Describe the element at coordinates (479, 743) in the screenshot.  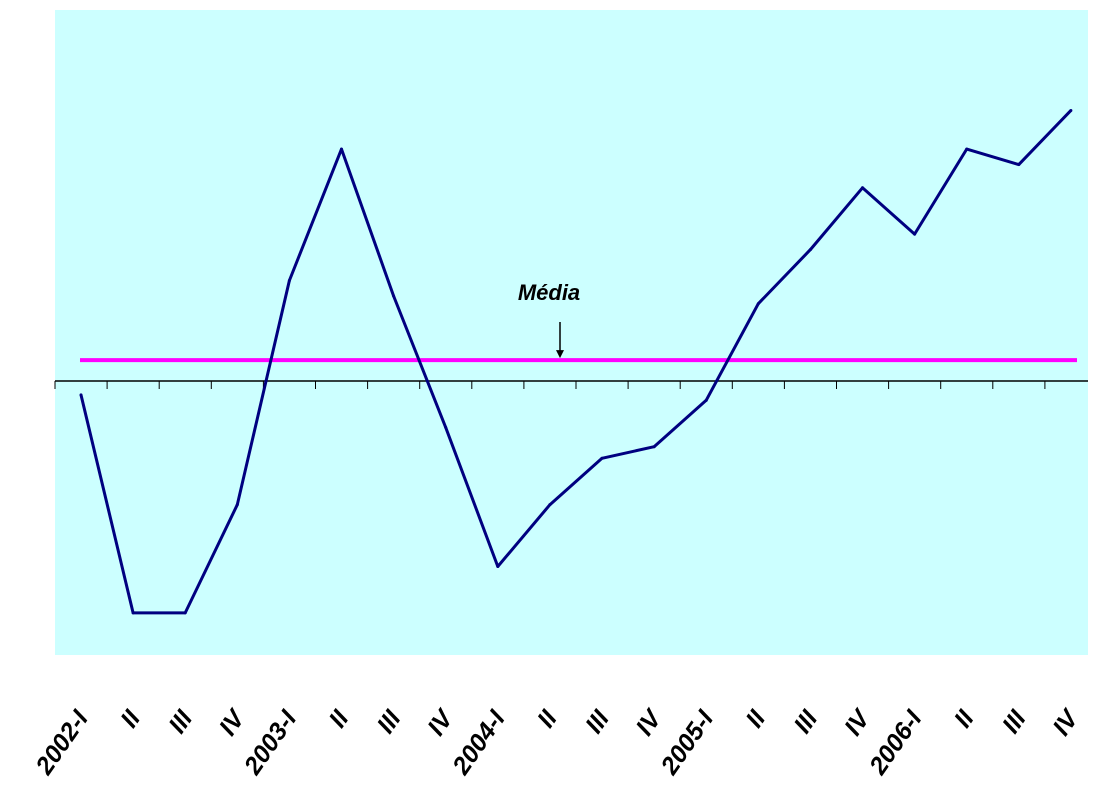
I see `x-tick-label: 2004-I` at that location.